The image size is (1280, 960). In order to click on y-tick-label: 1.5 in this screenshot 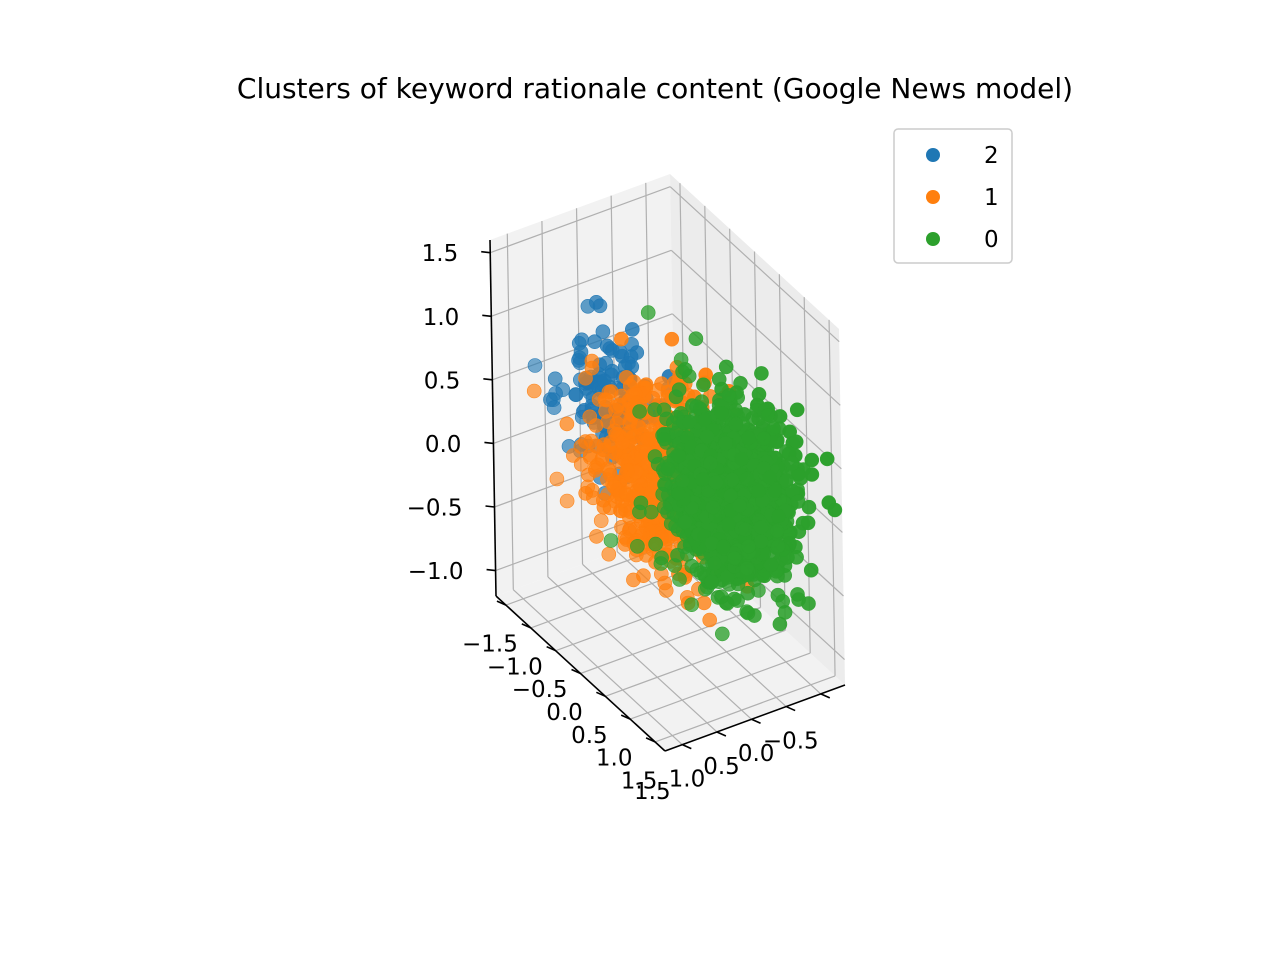, I will do `click(652, 792)`.